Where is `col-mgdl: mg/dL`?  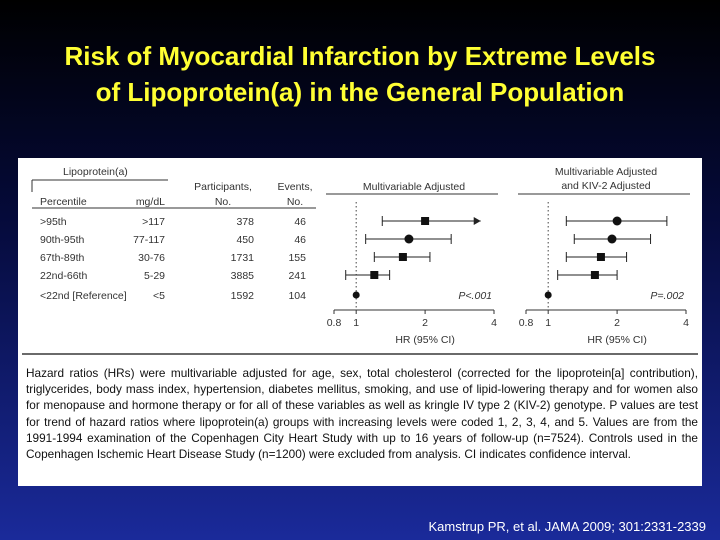 col-mgdl: mg/dL is located at coordinates (150, 202).